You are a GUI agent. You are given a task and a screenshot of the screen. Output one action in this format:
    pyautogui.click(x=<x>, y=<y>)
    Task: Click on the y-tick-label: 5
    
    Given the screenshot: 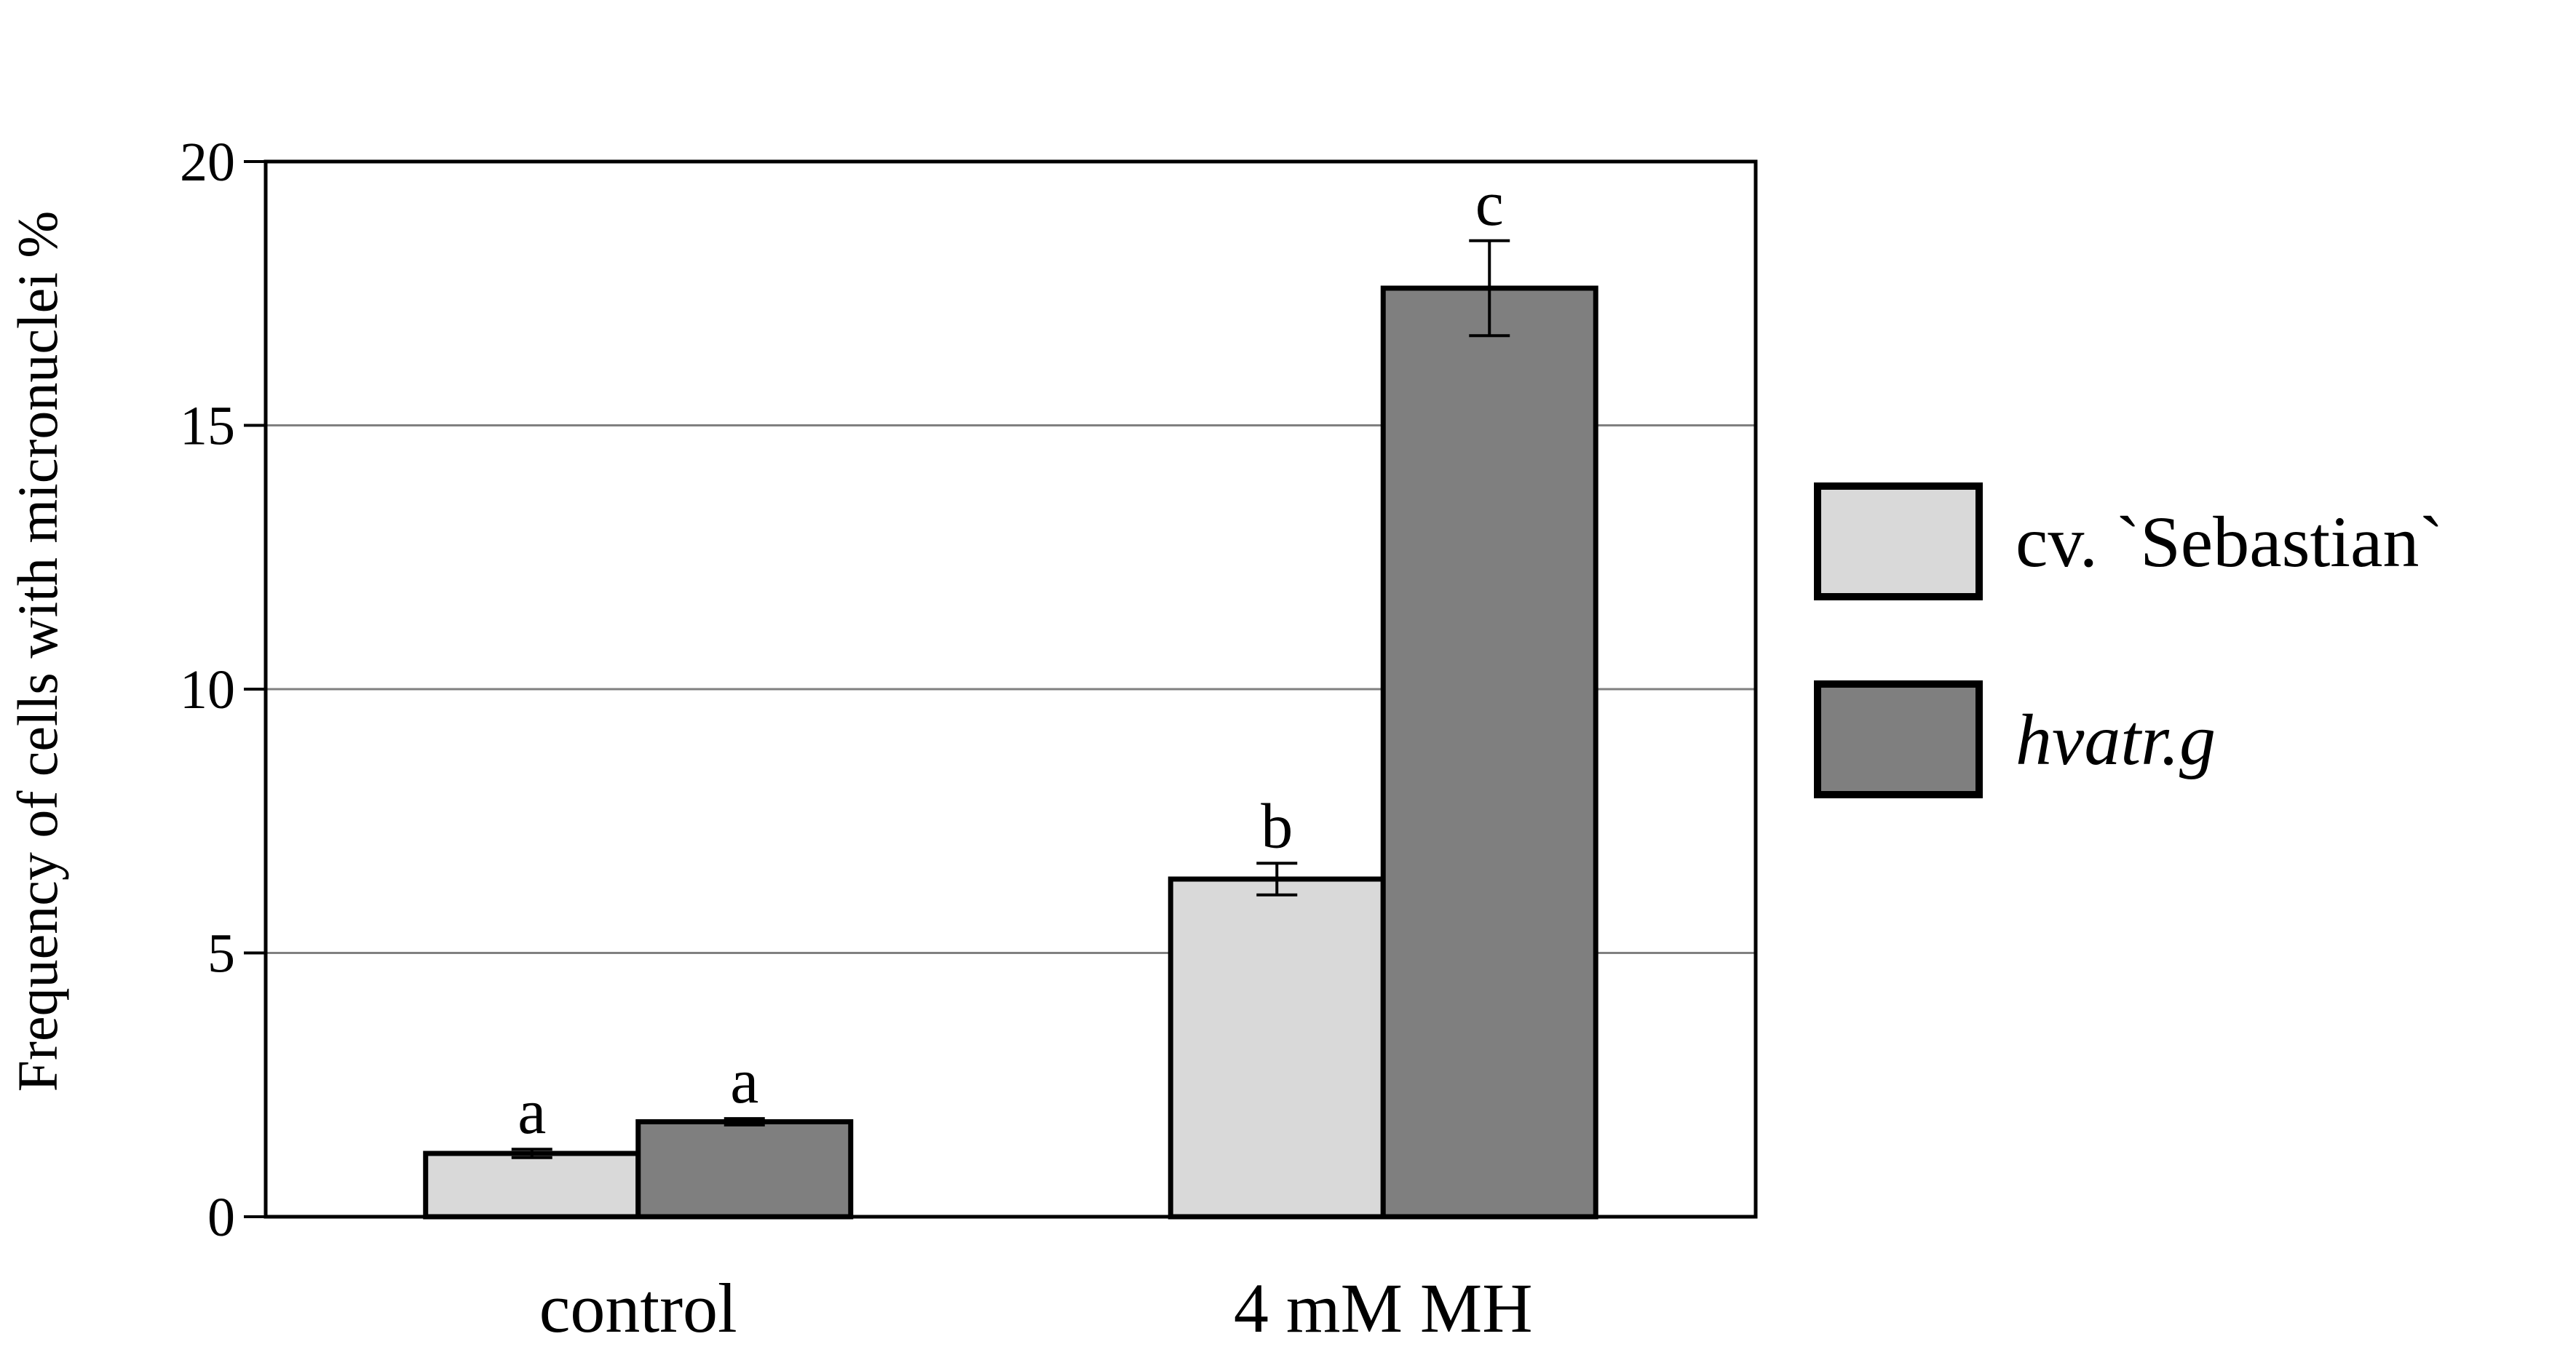 What is the action you would take?
    pyautogui.click(x=221, y=954)
    